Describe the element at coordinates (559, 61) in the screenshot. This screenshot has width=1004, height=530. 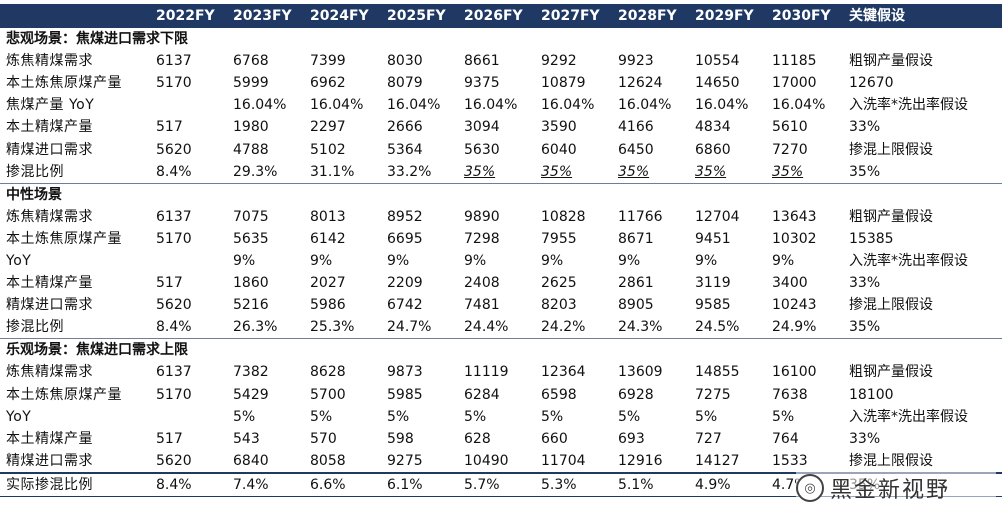
I see `value-cell: 9292` at that location.